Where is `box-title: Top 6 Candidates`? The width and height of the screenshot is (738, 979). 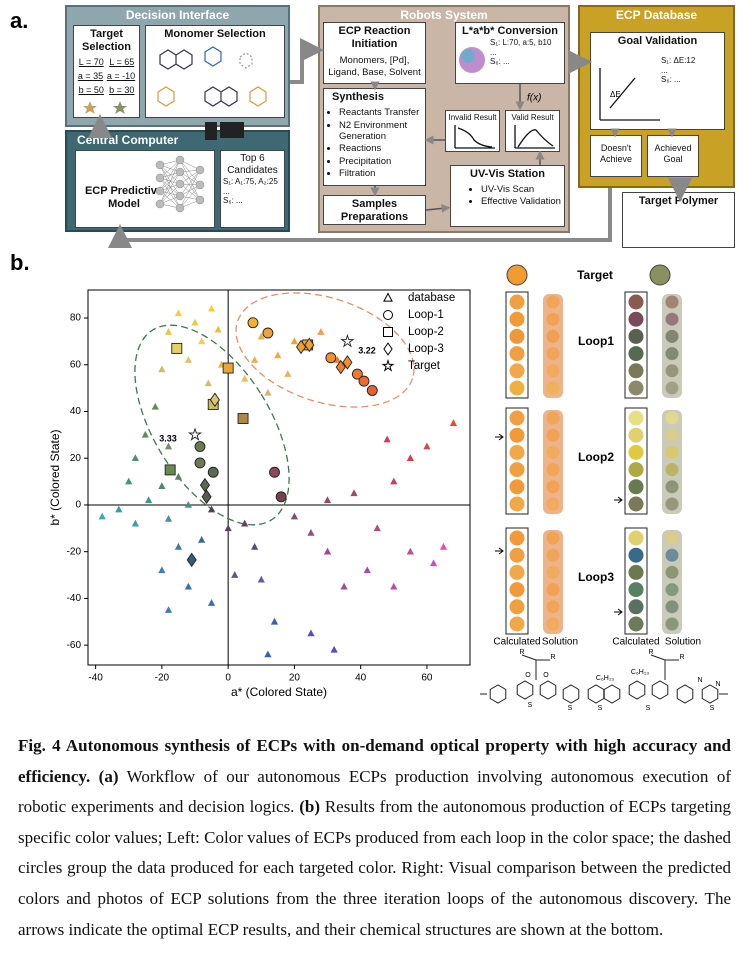
box-title: Top 6 Candidates is located at coordinates (252, 164).